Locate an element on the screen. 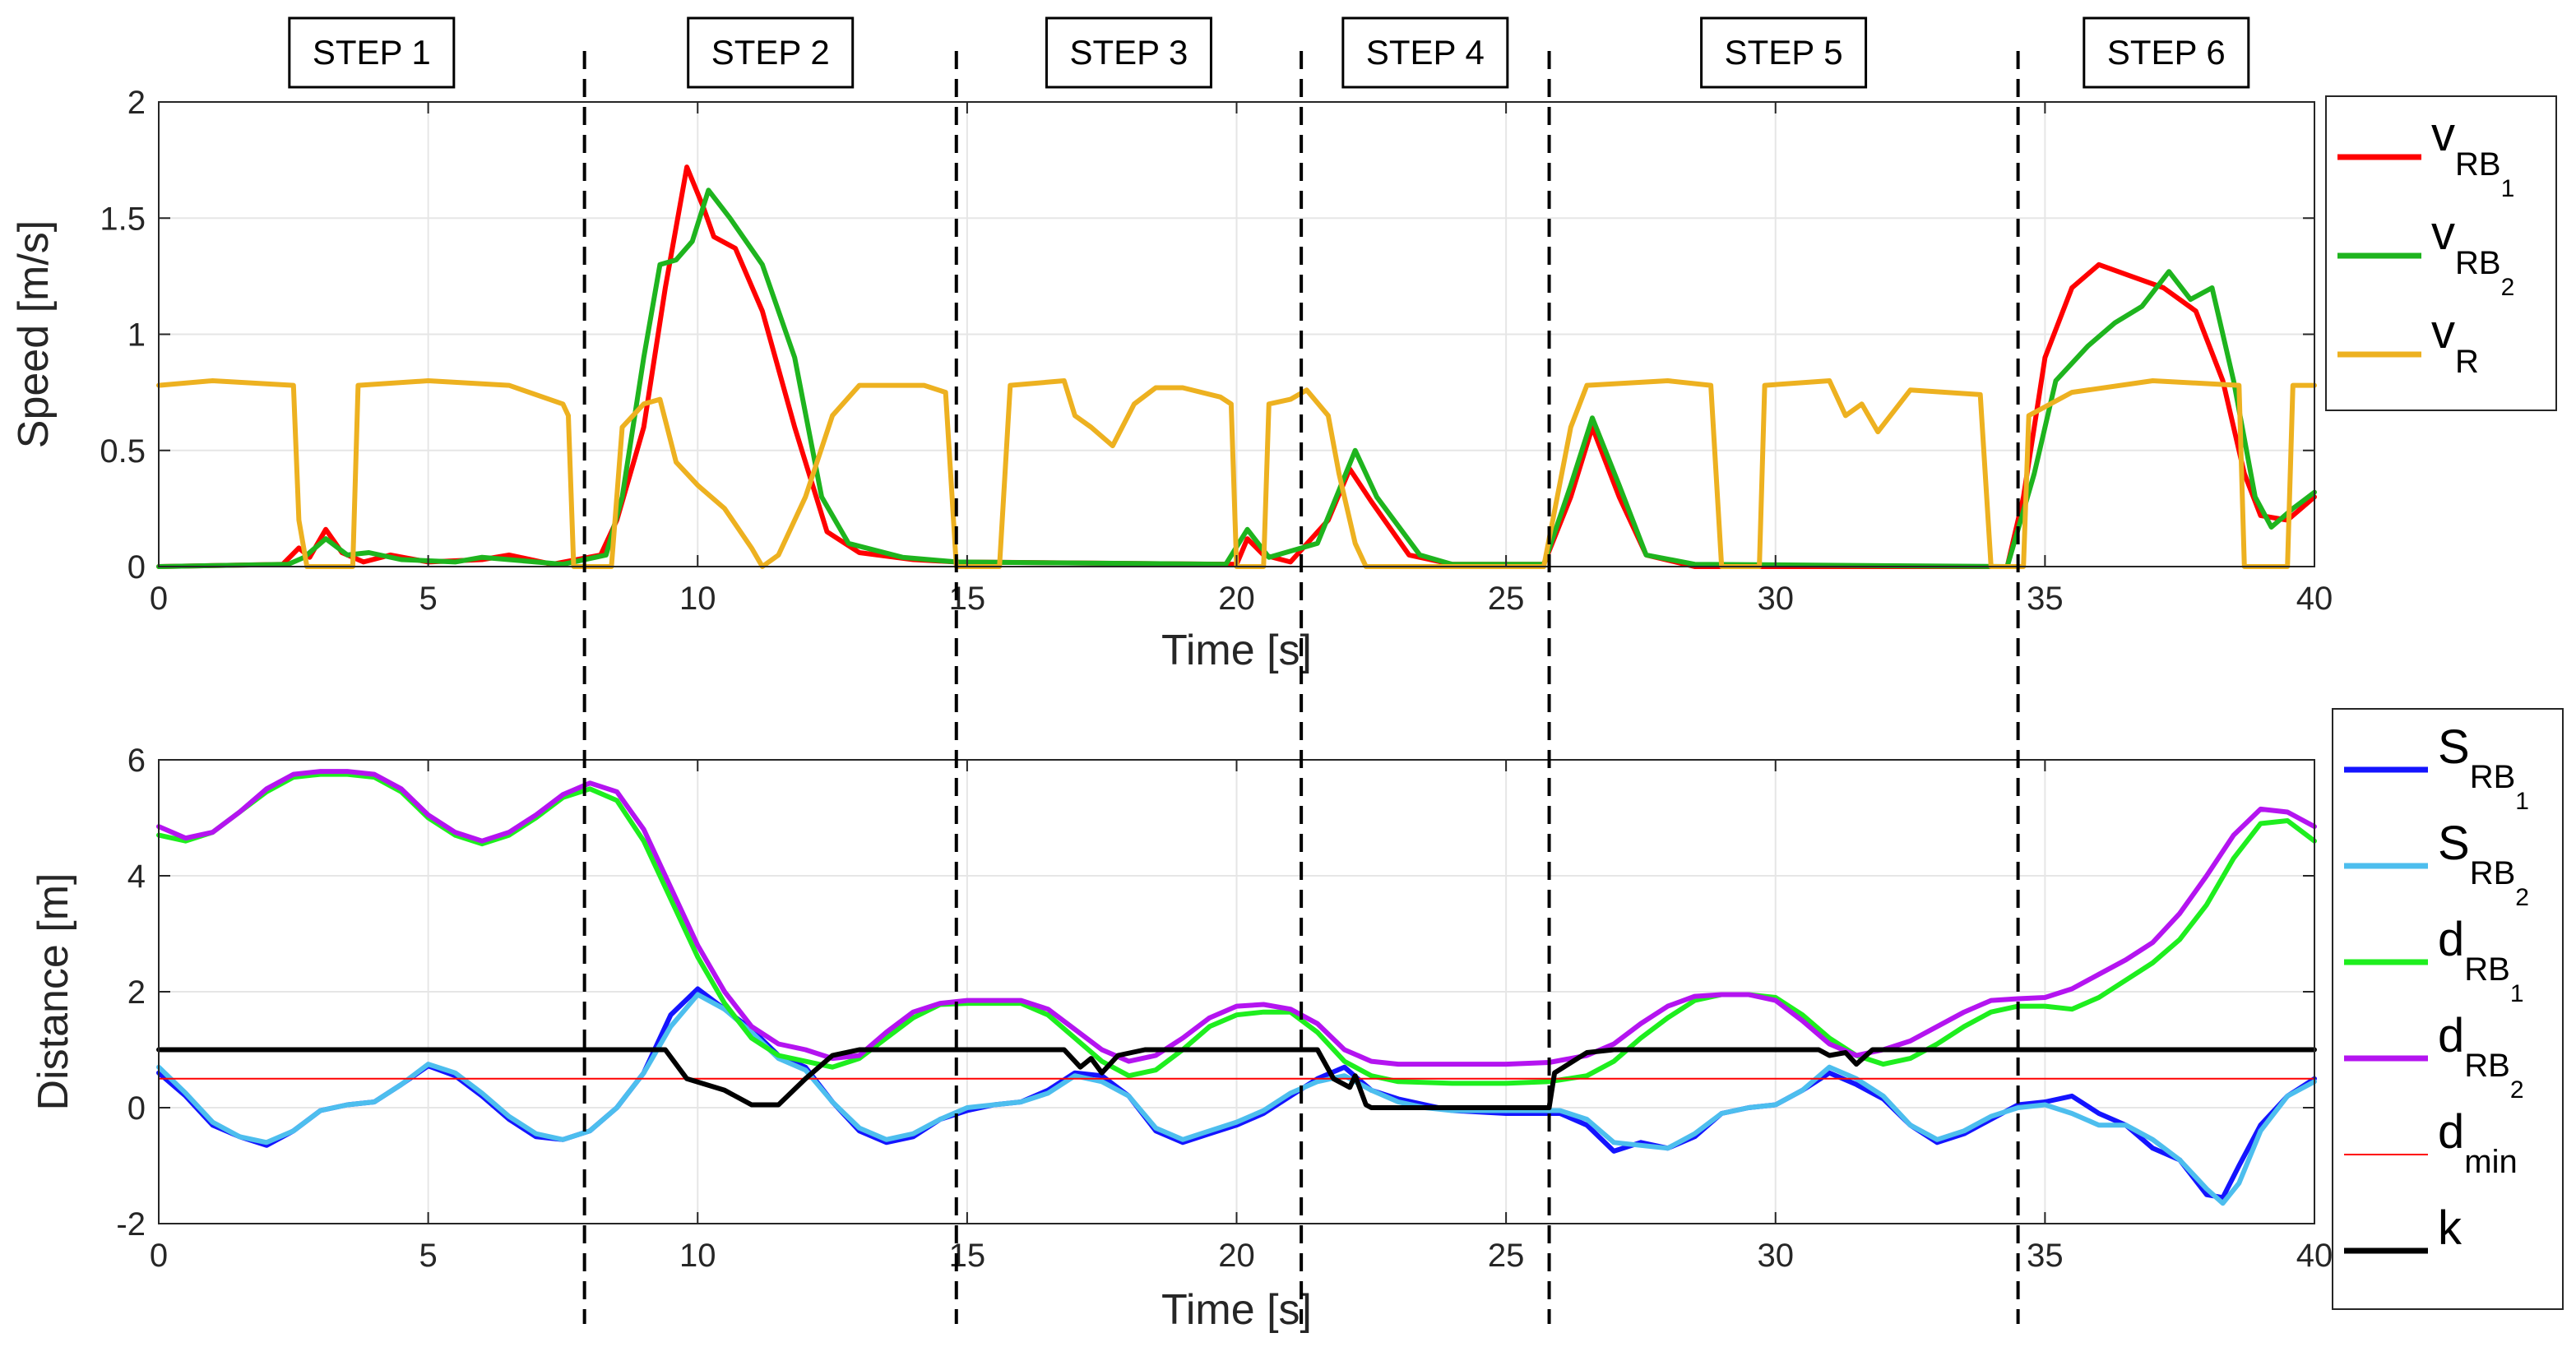  step-labels: STEP 1 STEP 2 STEP 3 STEP 4 STEP 5 STEP 6 is located at coordinates (1269, 53).